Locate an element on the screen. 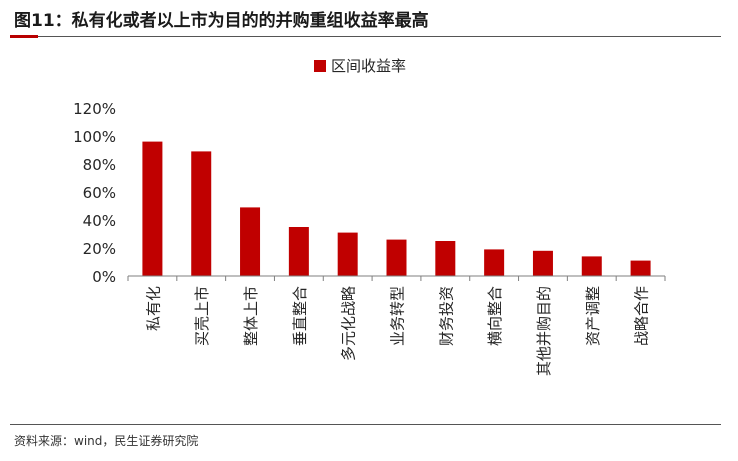 This screenshot has width=738, height=461. x-axis is located at coordinates (396, 278).